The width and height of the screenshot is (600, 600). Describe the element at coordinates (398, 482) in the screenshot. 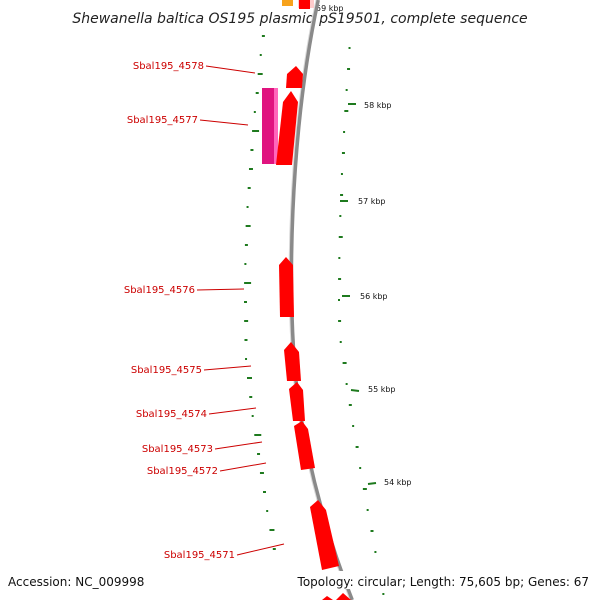

I see `kbp-label-54: 54 kbp` at that location.